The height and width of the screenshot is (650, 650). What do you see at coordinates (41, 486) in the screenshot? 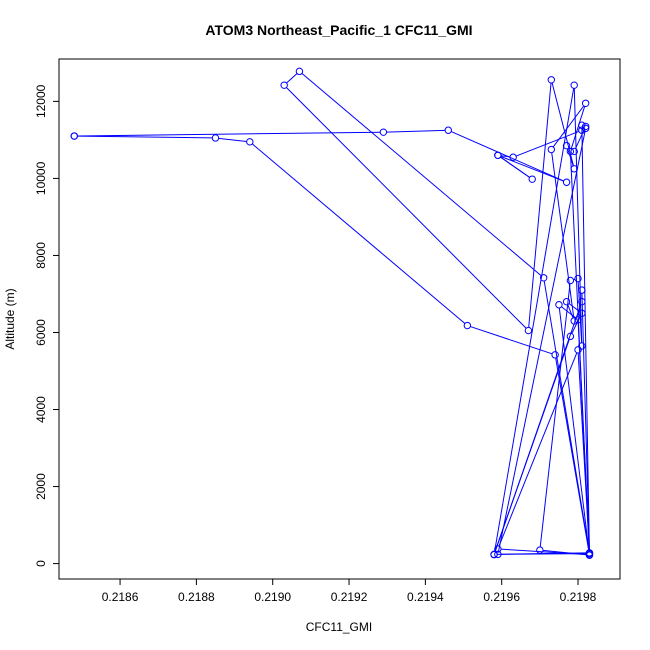
I see `y-tick-label: 2000` at bounding box center [41, 486].